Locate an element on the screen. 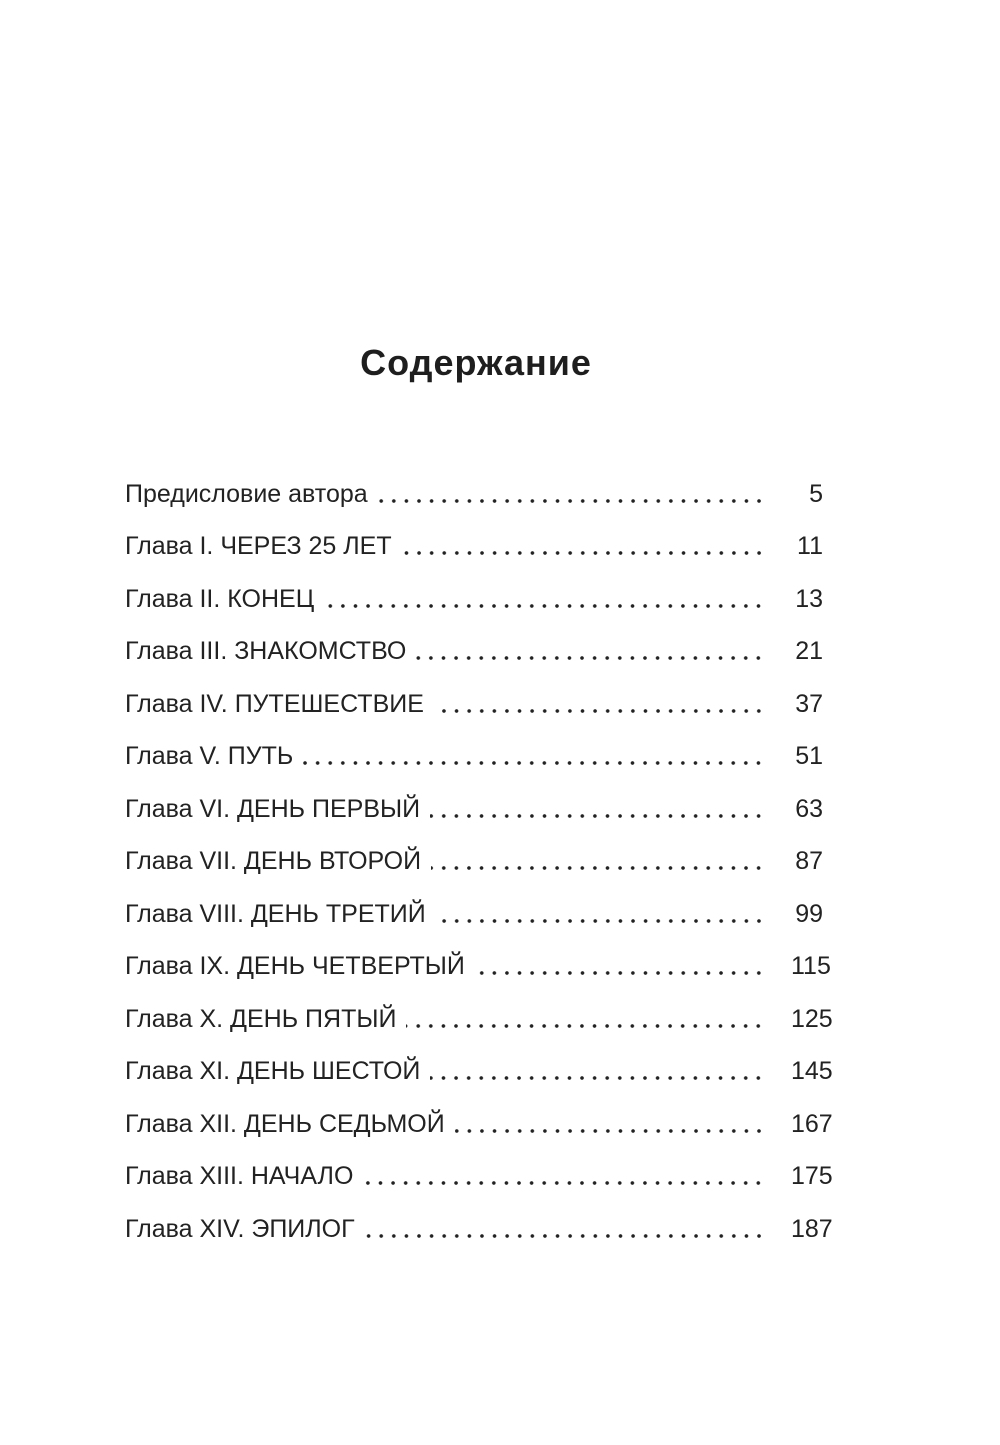 The image size is (1000, 1445). toc-entry: Глава VIII. ДЕНЬ ТРЕТИЙ 99 is located at coordinates (474, 909).